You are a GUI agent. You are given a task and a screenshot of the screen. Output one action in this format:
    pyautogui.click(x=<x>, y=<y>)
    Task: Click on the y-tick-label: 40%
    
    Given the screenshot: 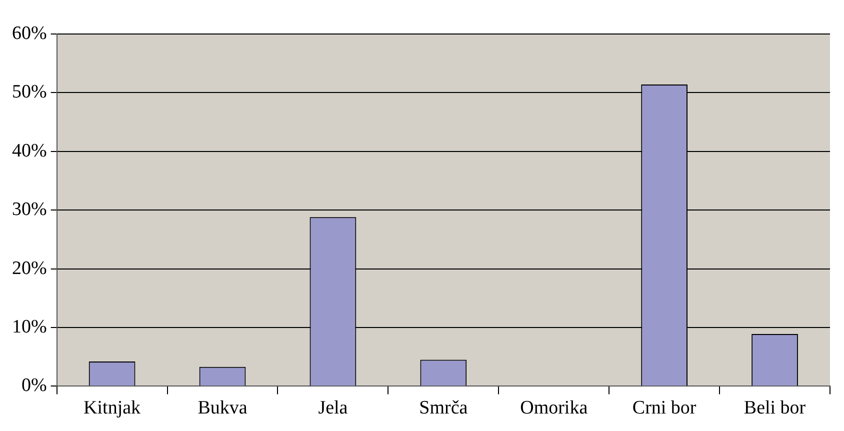 What is the action you would take?
    pyautogui.click(x=29, y=151)
    